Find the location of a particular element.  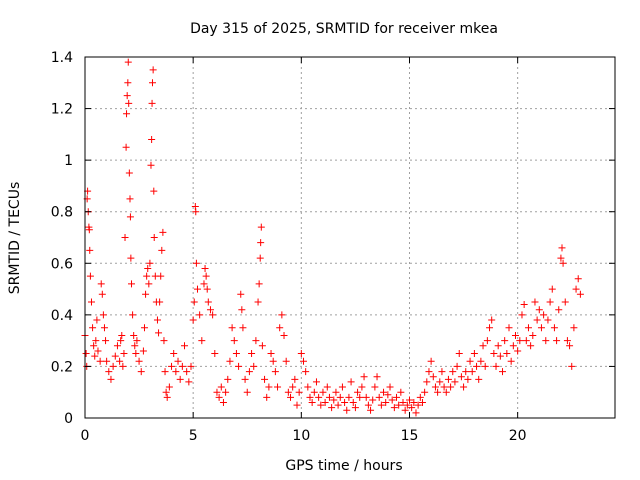

y-tick-label: 1.4 is located at coordinates (62, 58).